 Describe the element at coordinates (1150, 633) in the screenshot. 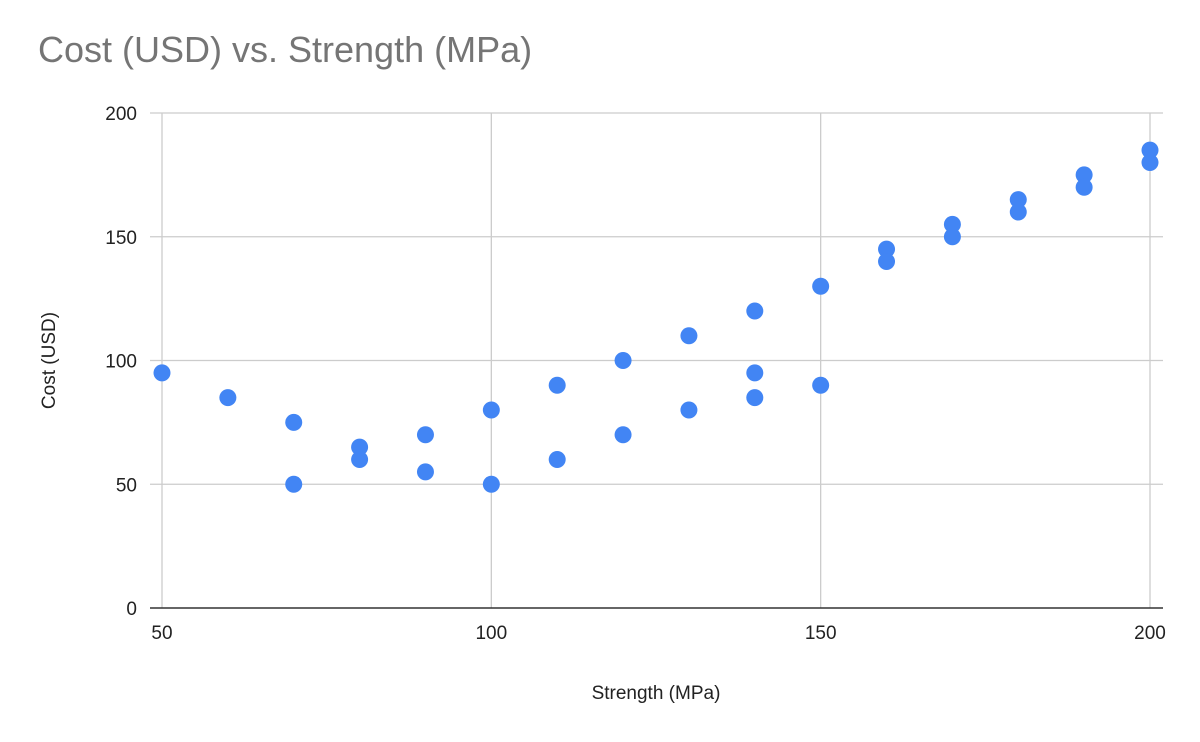

I see `x-tick-label: 200` at that location.